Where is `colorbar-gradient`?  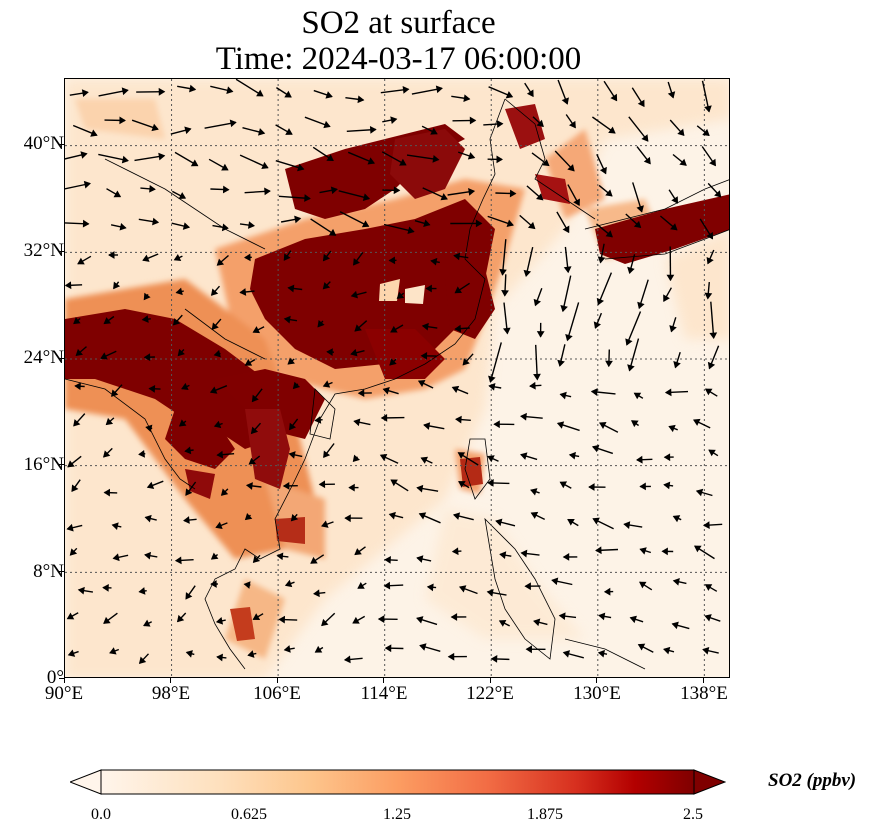 colorbar-gradient is located at coordinates (397, 782).